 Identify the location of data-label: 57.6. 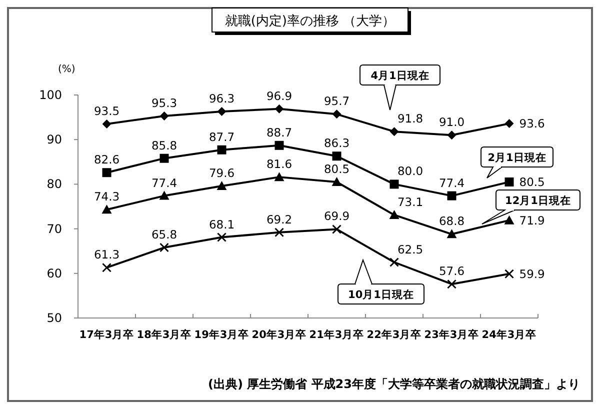
(451, 271).